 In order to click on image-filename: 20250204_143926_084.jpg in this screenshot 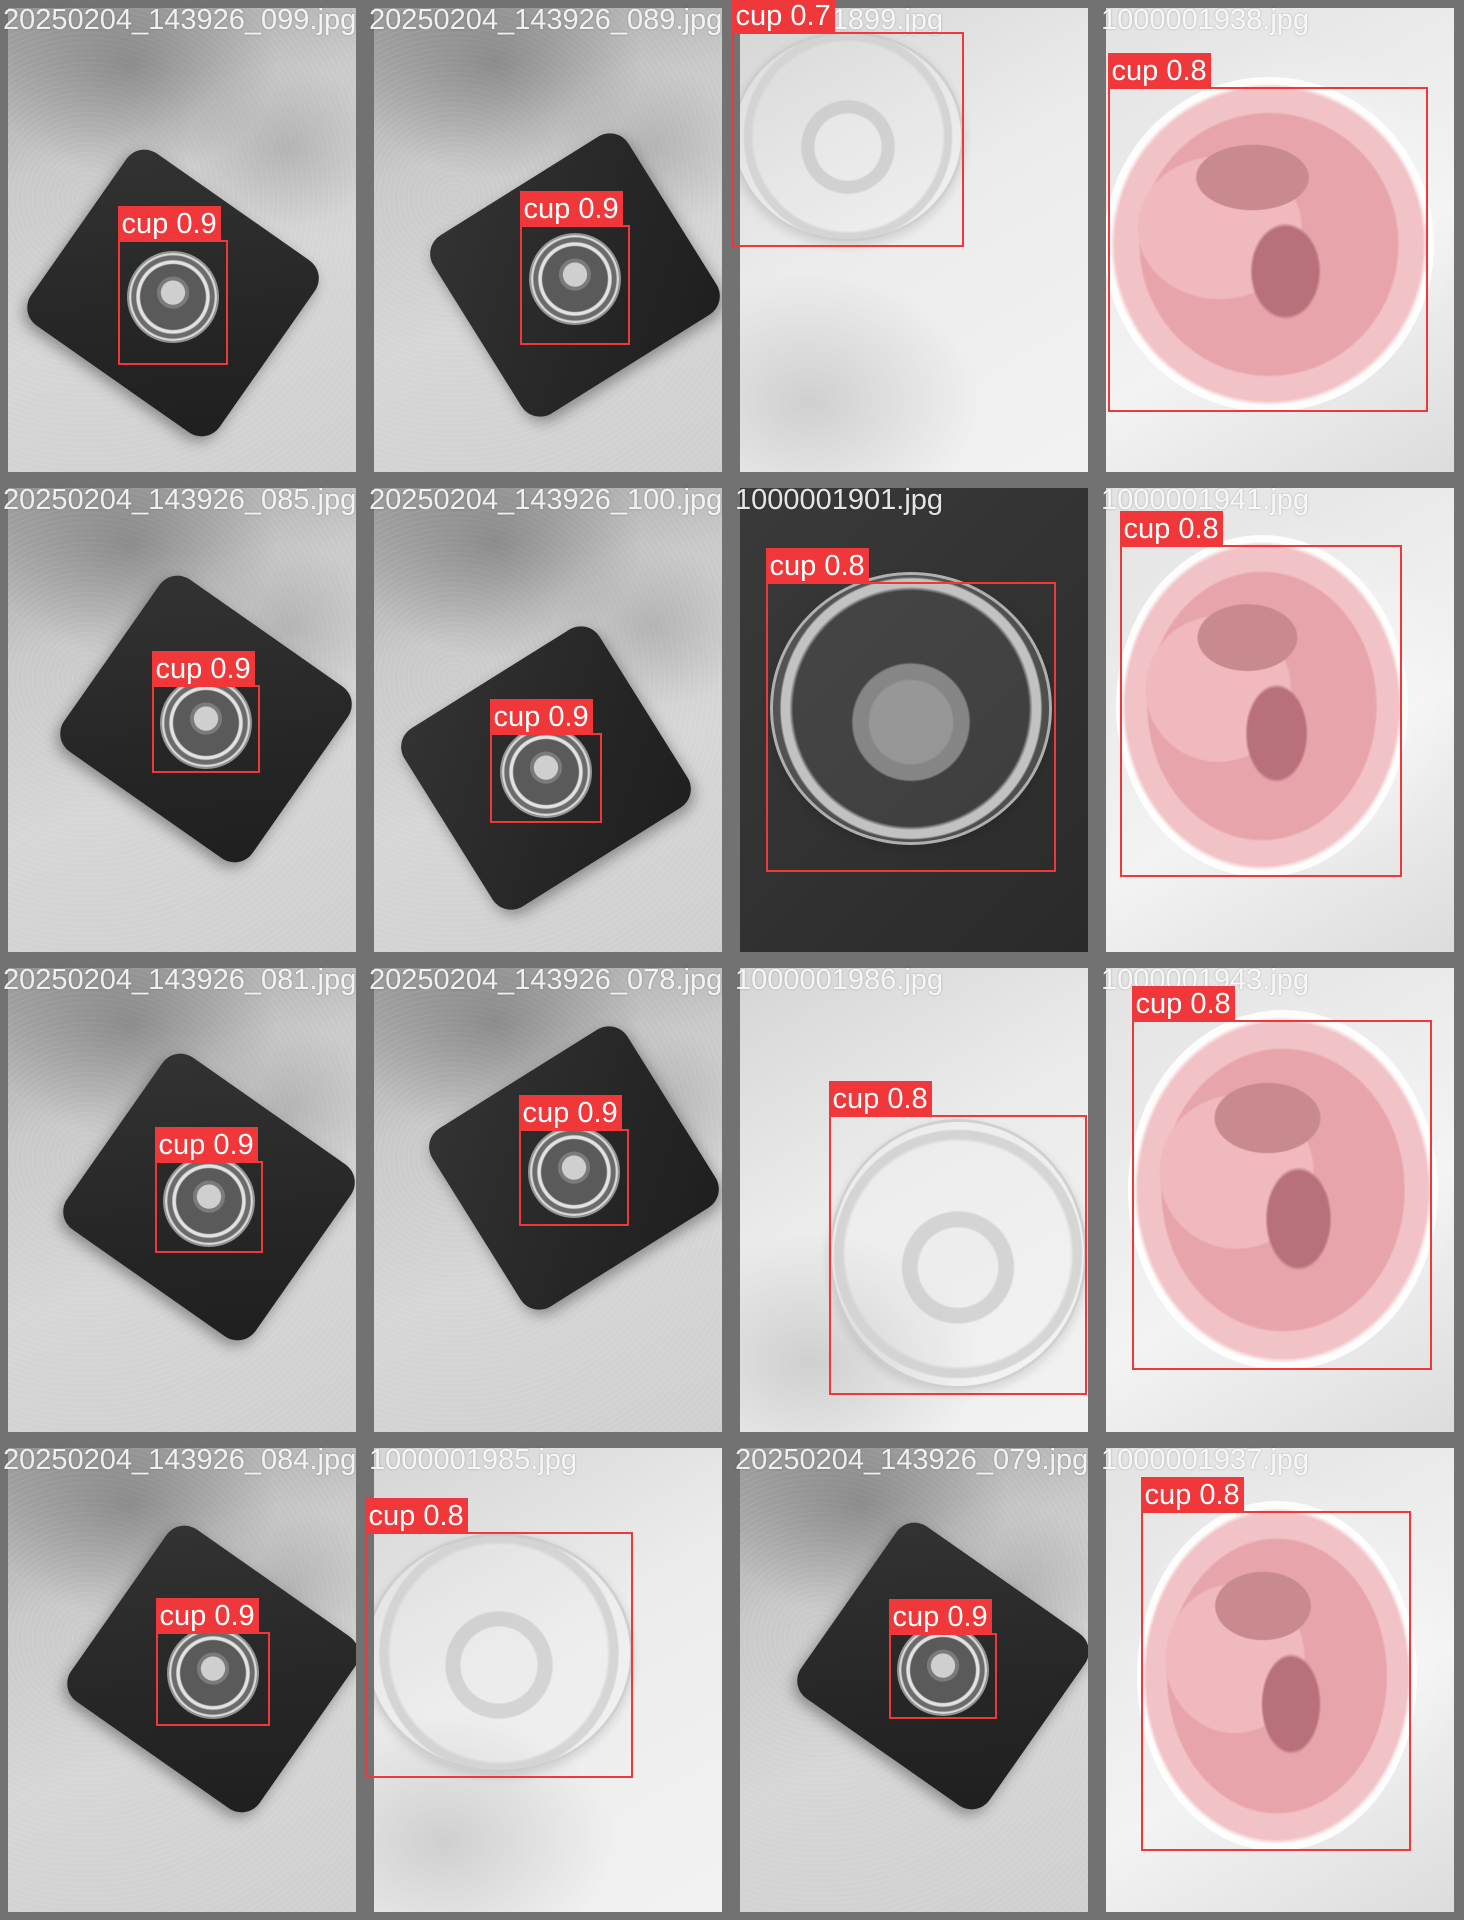, I will do `click(180, 1460)`.